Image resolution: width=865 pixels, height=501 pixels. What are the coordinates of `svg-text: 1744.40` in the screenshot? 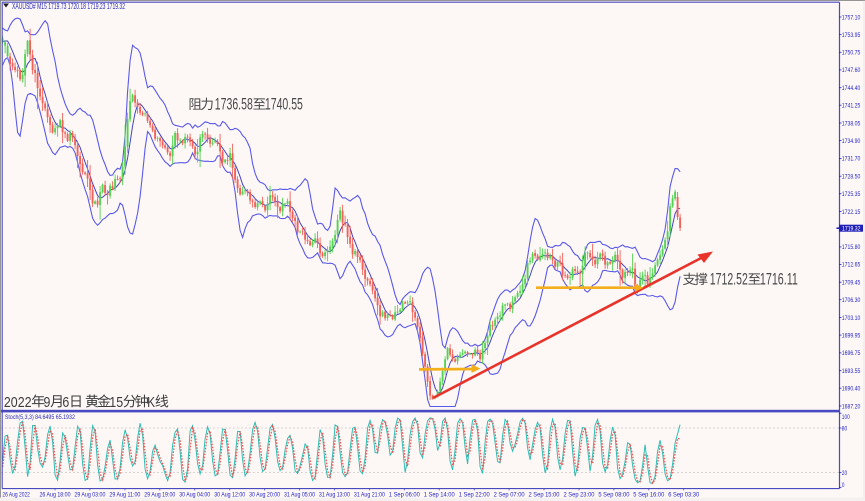 It's located at (851, 88).